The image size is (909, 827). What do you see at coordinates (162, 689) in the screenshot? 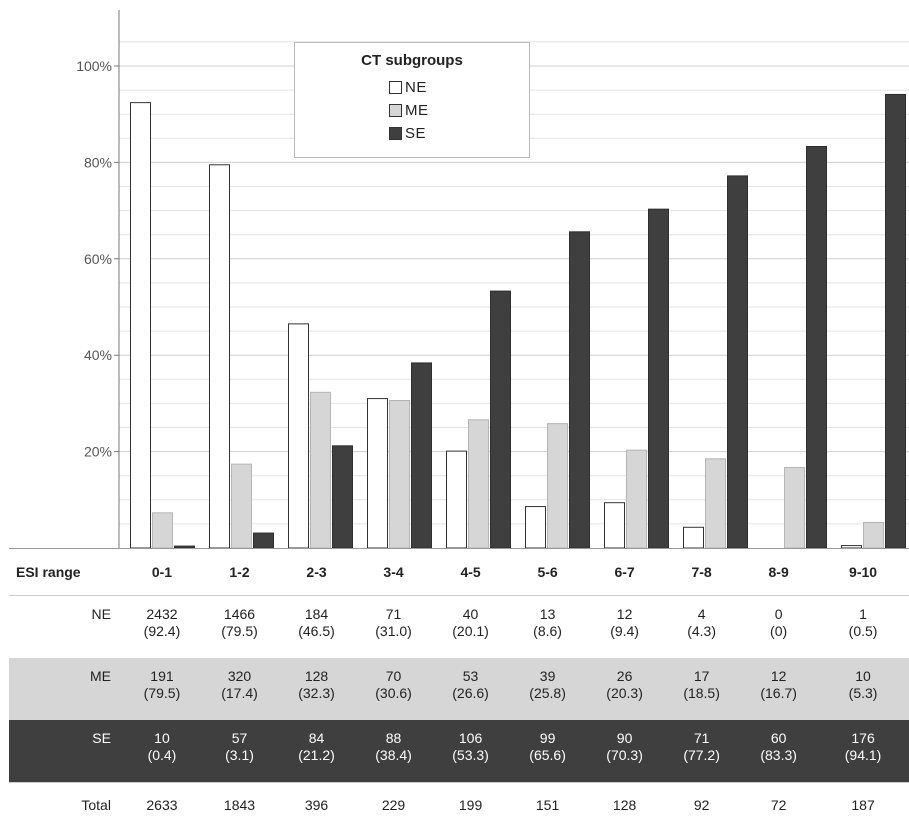
I see `table-cell: 191(79.5)` at bounding box center [162, 689].